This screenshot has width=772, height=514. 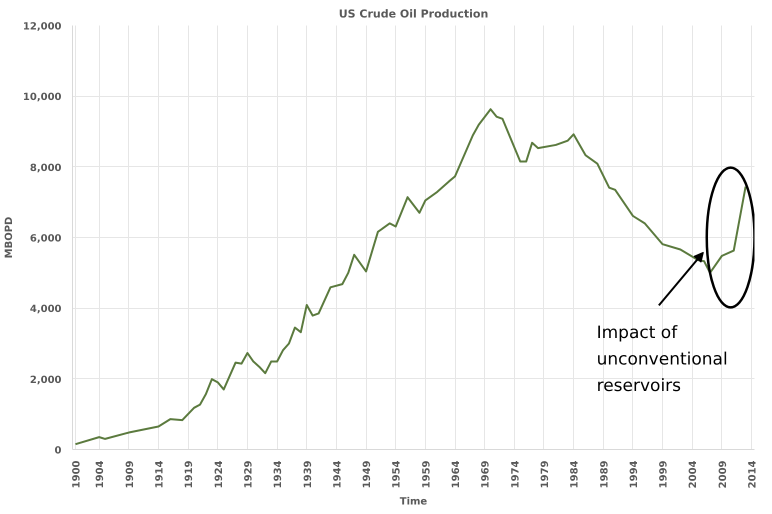 What do you see at coordinates (413, 14) in the screenshot?
I see `chart-title: US Crude Oil Production` at bounding box center [413, 14].